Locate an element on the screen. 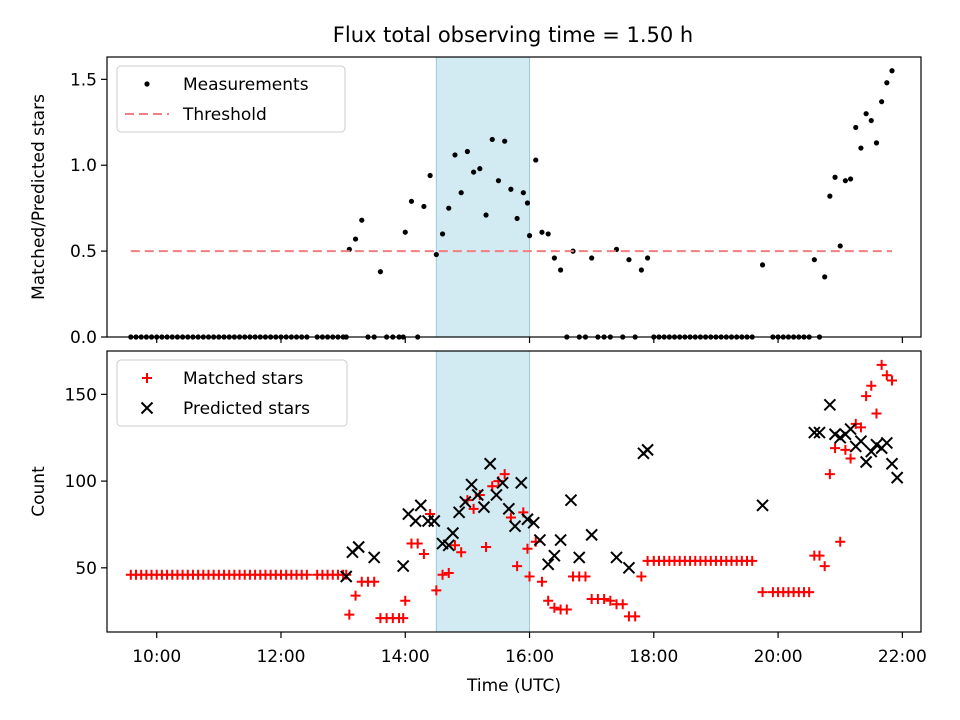 This screenshot has height=720, width=960. x-tick-label: 16:00 is located at coordinates (529, 657).